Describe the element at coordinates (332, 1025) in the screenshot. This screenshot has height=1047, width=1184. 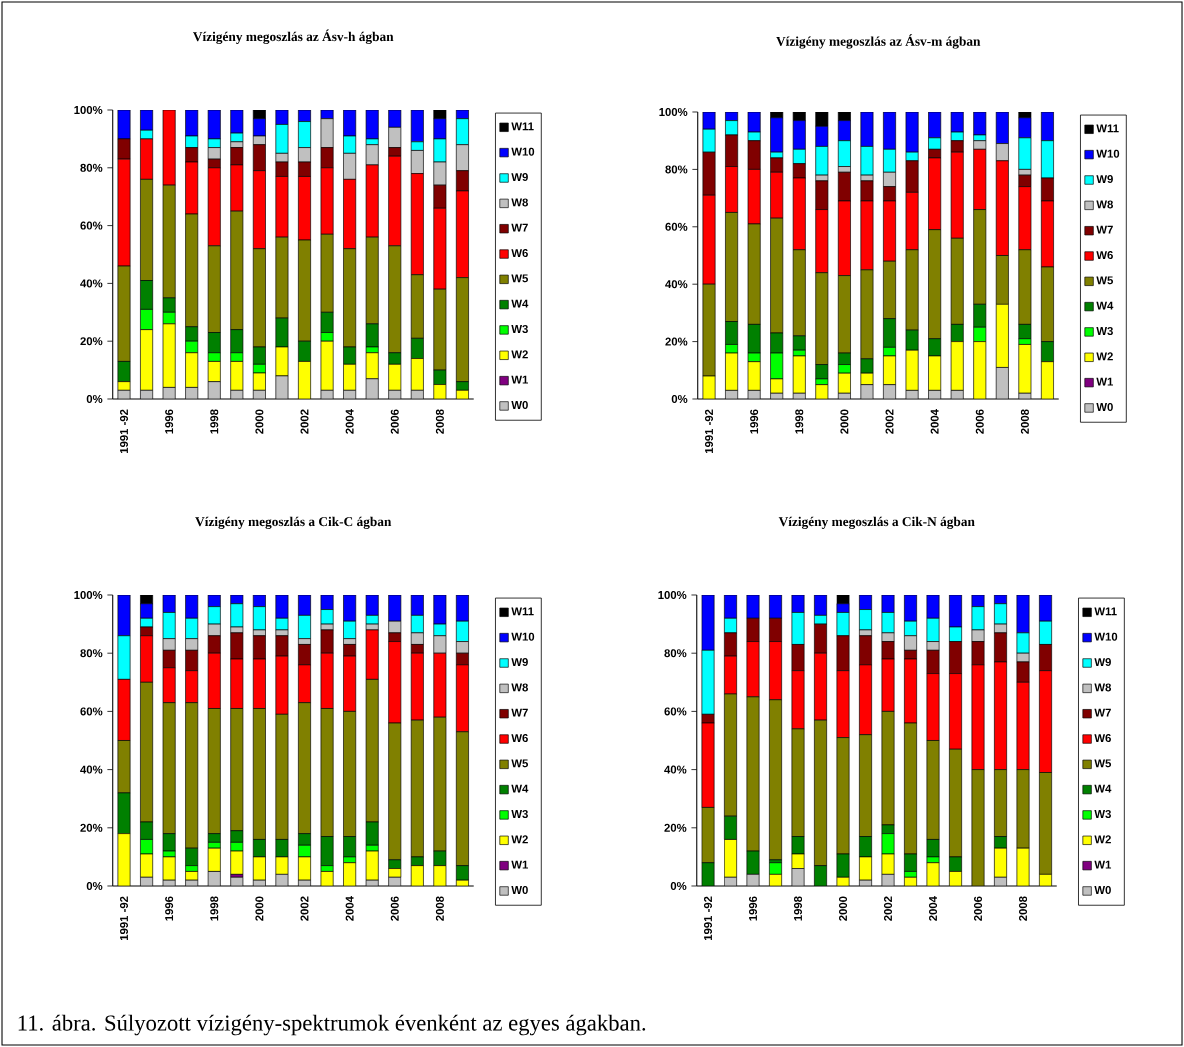
I see `text: 11. ábra. Súlyozott vízigény-spektrumok évenként az egyes ágakban.` at that location.